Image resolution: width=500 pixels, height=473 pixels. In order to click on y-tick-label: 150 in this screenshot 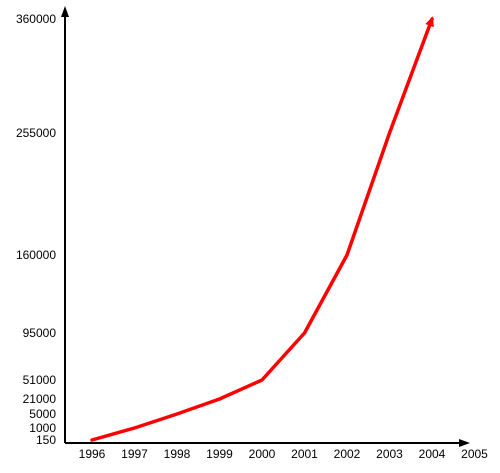, I will do `click(46, 440)`.